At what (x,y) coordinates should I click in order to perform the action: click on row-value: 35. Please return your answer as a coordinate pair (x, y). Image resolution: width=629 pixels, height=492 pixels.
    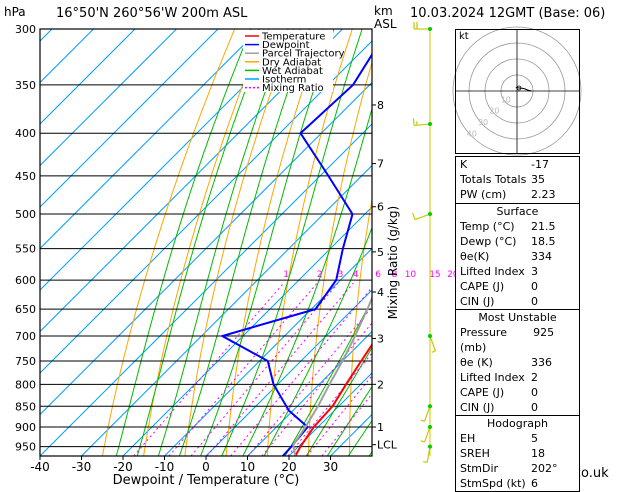
    Looking at the image, I should click on (553, 179).